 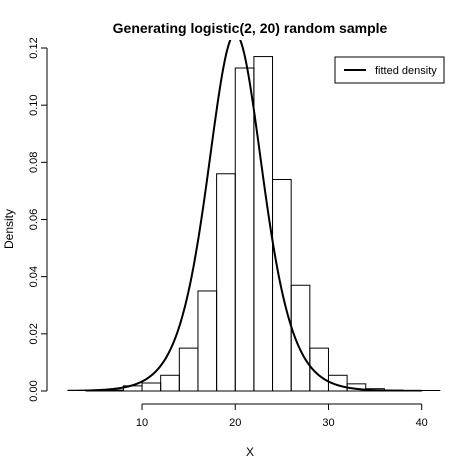 What do you see at coordinates (34, 276) in the screenshot?
I see `y-tick-label: 0.04` at bounding box center [34, 276].